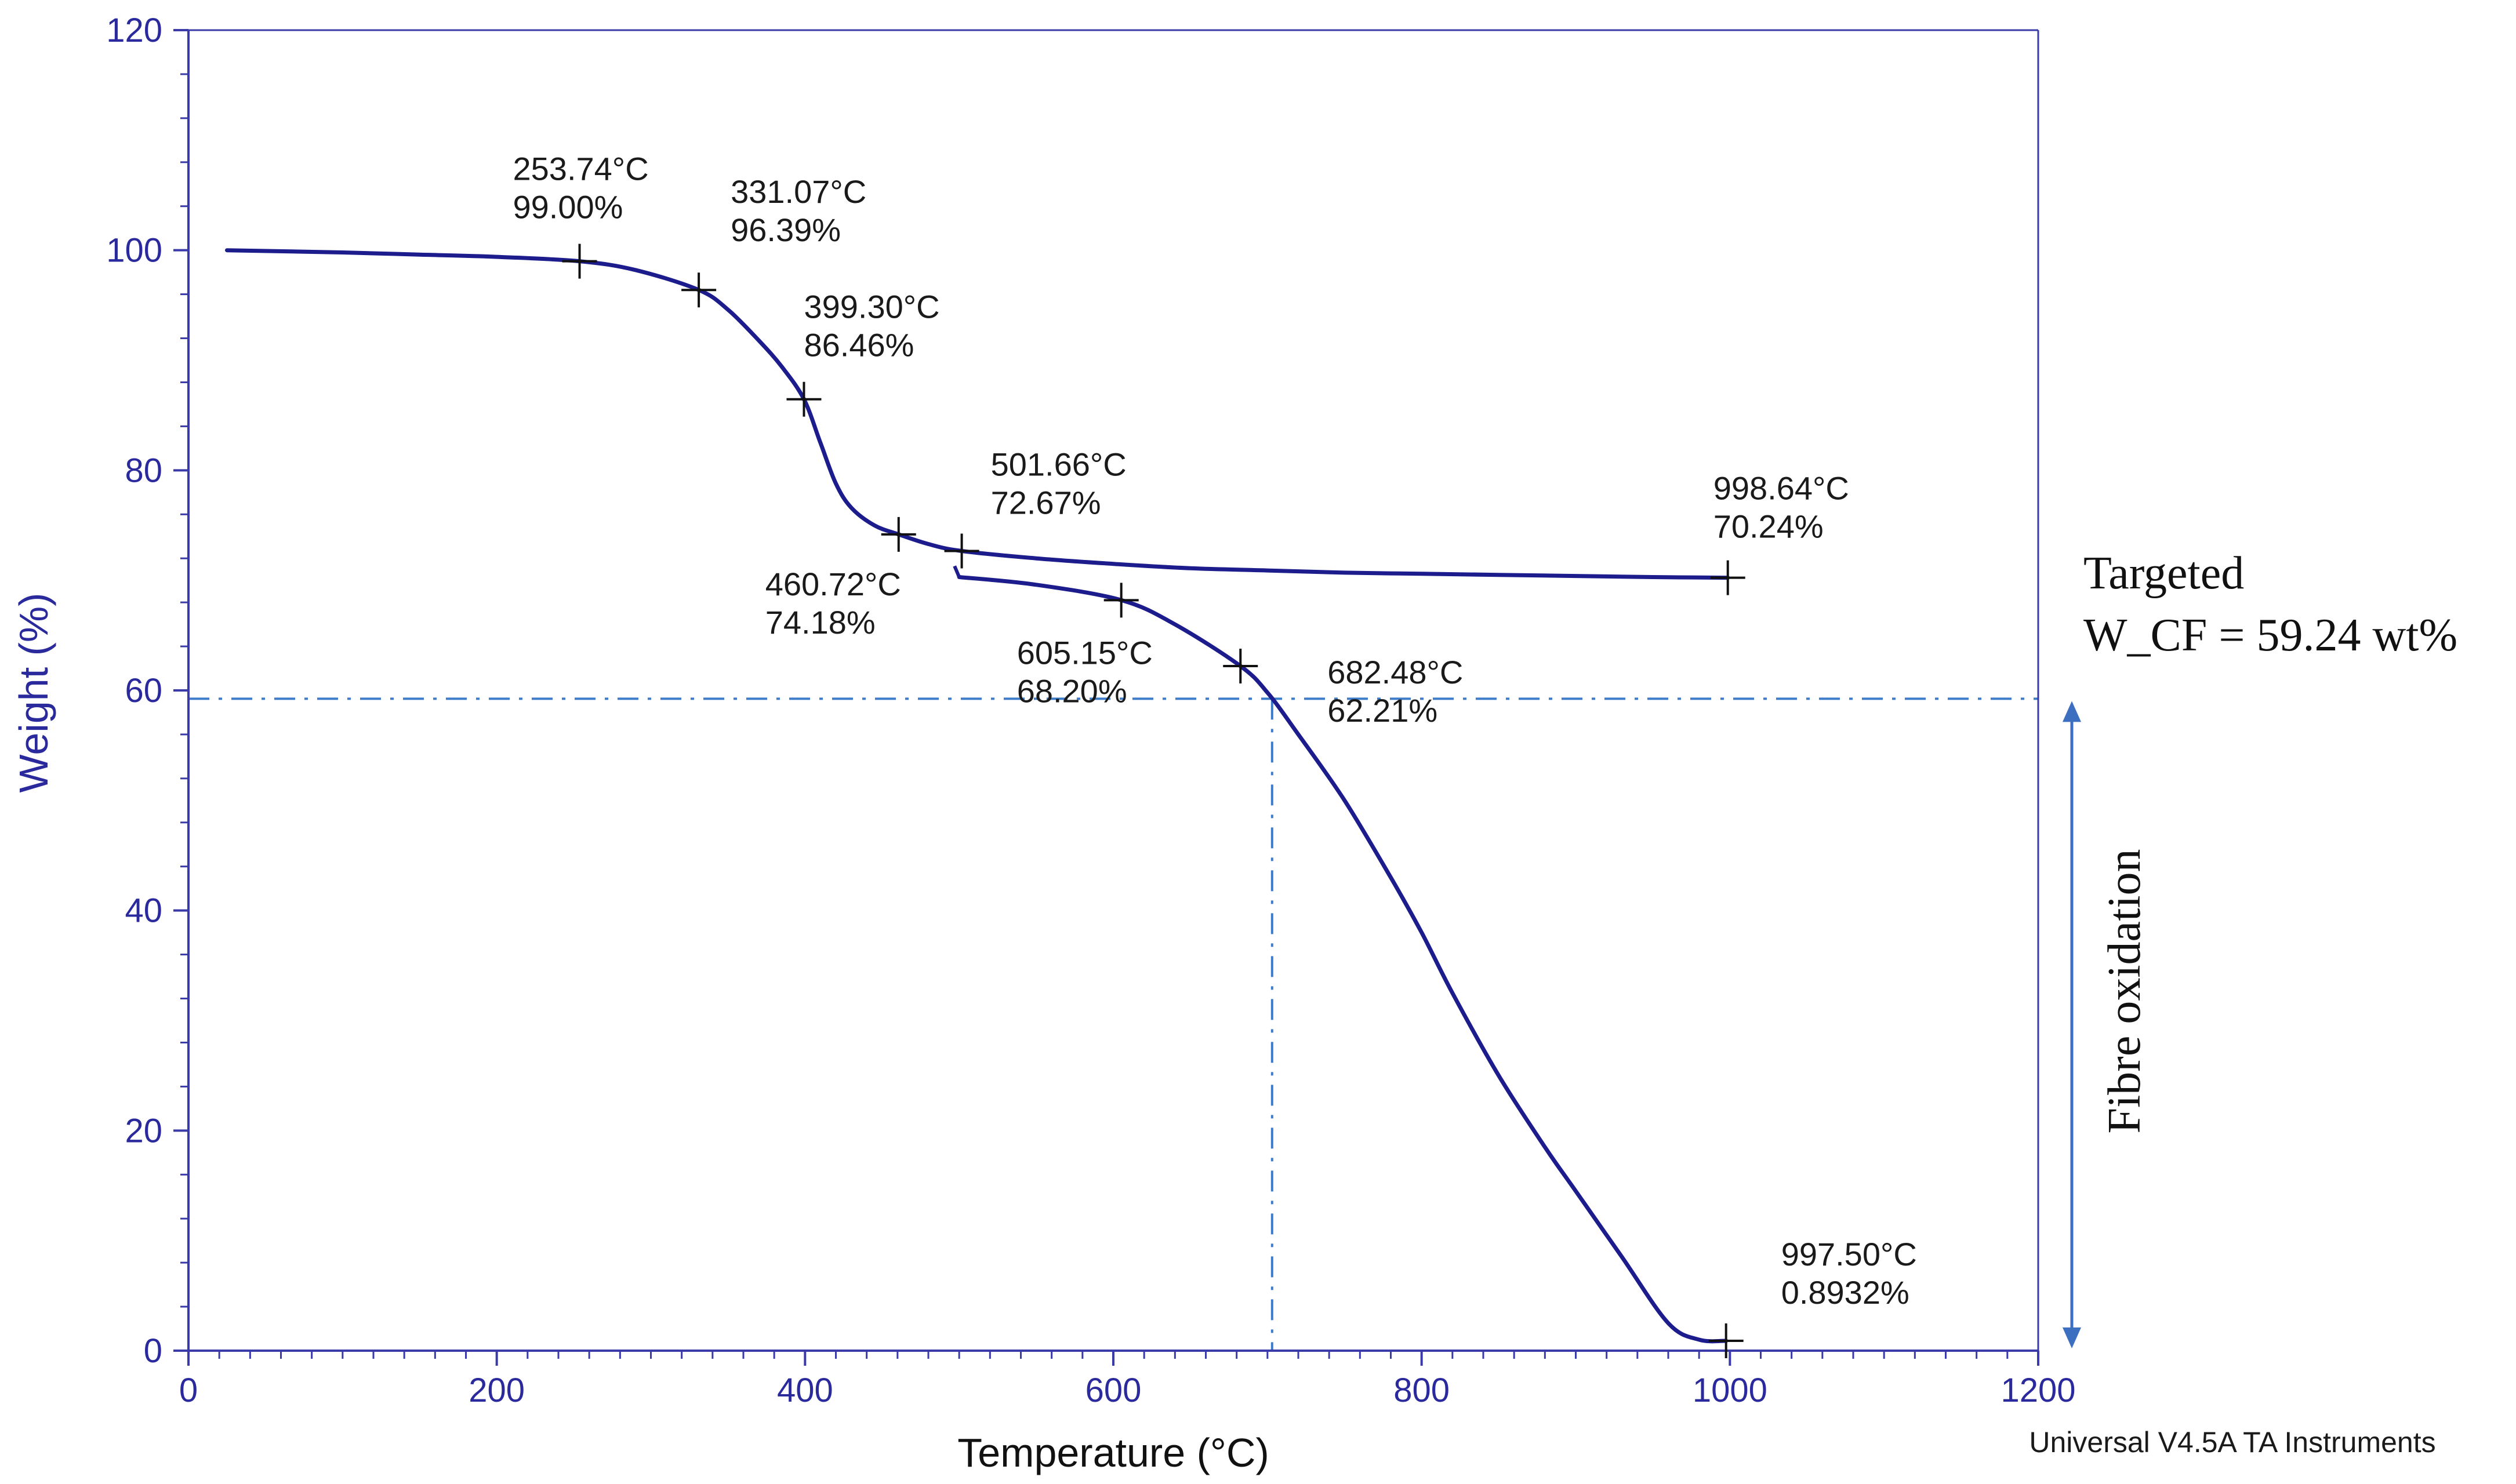 This screenshot has width=2516, height=1484. Describe the element at coordinates (798, 192) in the screenshot. I see `marker-temperature-label: 331.07°C` at that location.